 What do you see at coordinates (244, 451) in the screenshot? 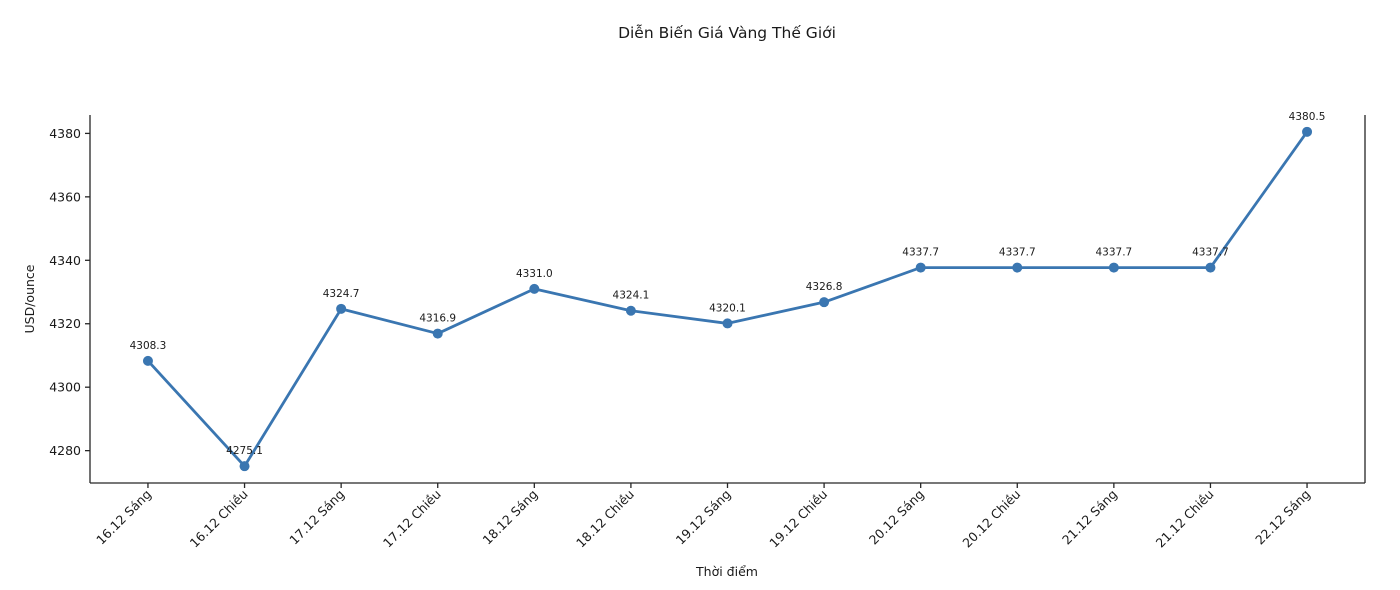
I see `data-point-label: 4275.1` at bounding box center [244, 451].